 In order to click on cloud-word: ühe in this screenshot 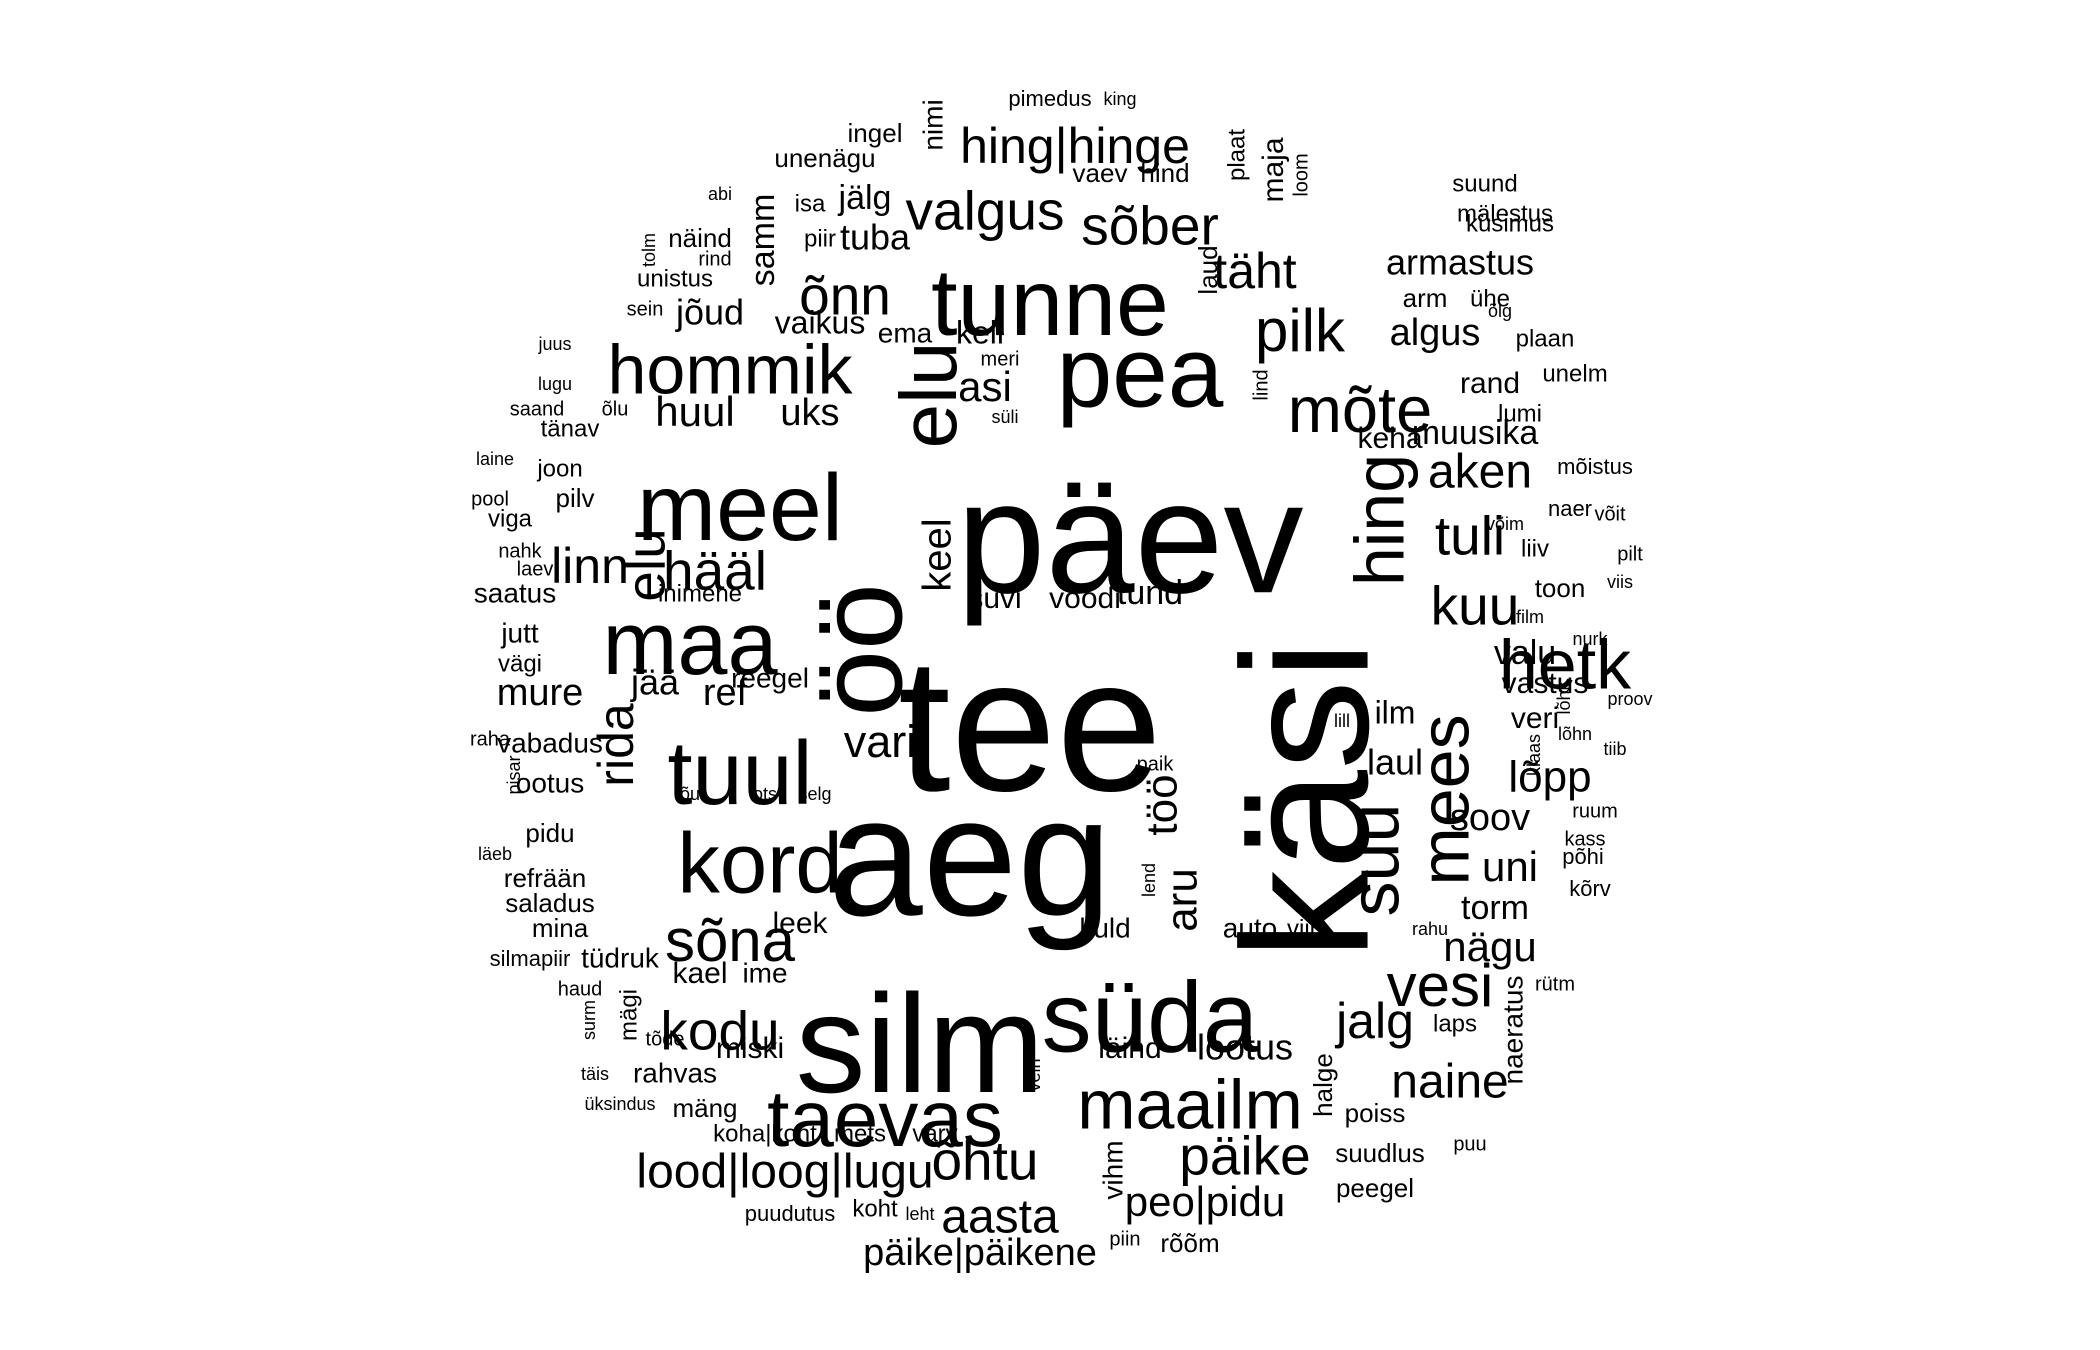, I will do `click(1490, 298)`.